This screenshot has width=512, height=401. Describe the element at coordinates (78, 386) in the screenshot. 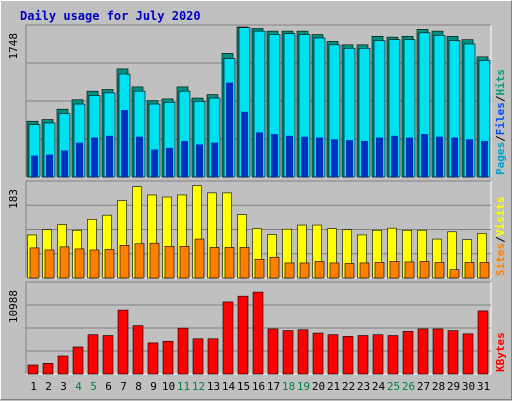

I see `x-tick-label-day-4: 4` at that location.